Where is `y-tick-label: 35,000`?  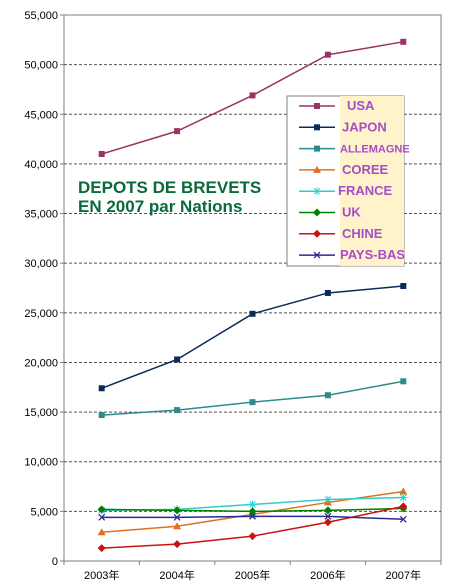
y-tick-label: 35,000 is located at coordinates (41, 215).